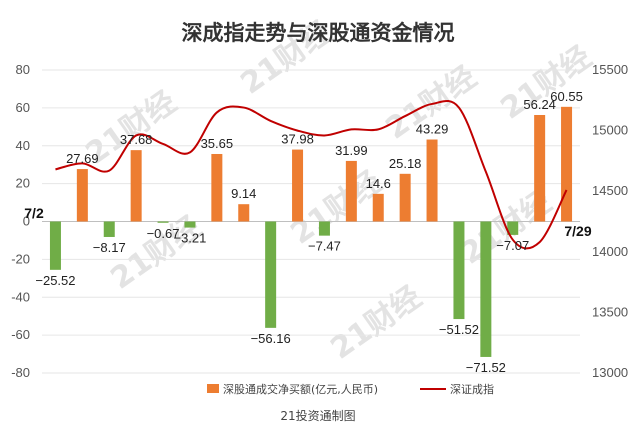 This screenshot has height=433, width=637. What do you see at coordinates (566, 96) in the screenshot?
I see `bar-data-label: 60.55` at bounding box center [566, 96].